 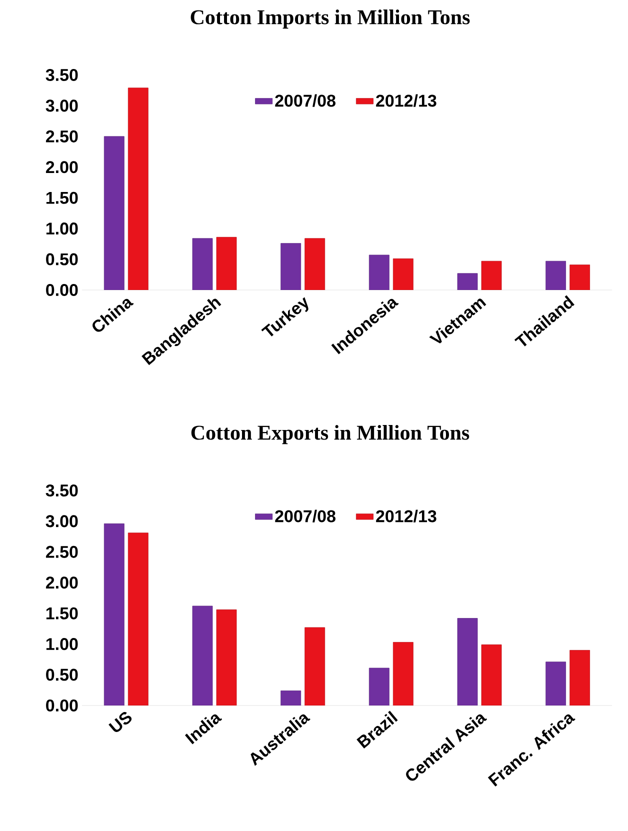 What do you see at coordinates (330, 434) in the screenshot?
I see `chart-title: Cotton Exports in Million Tons` at bounding box center [330, 434].